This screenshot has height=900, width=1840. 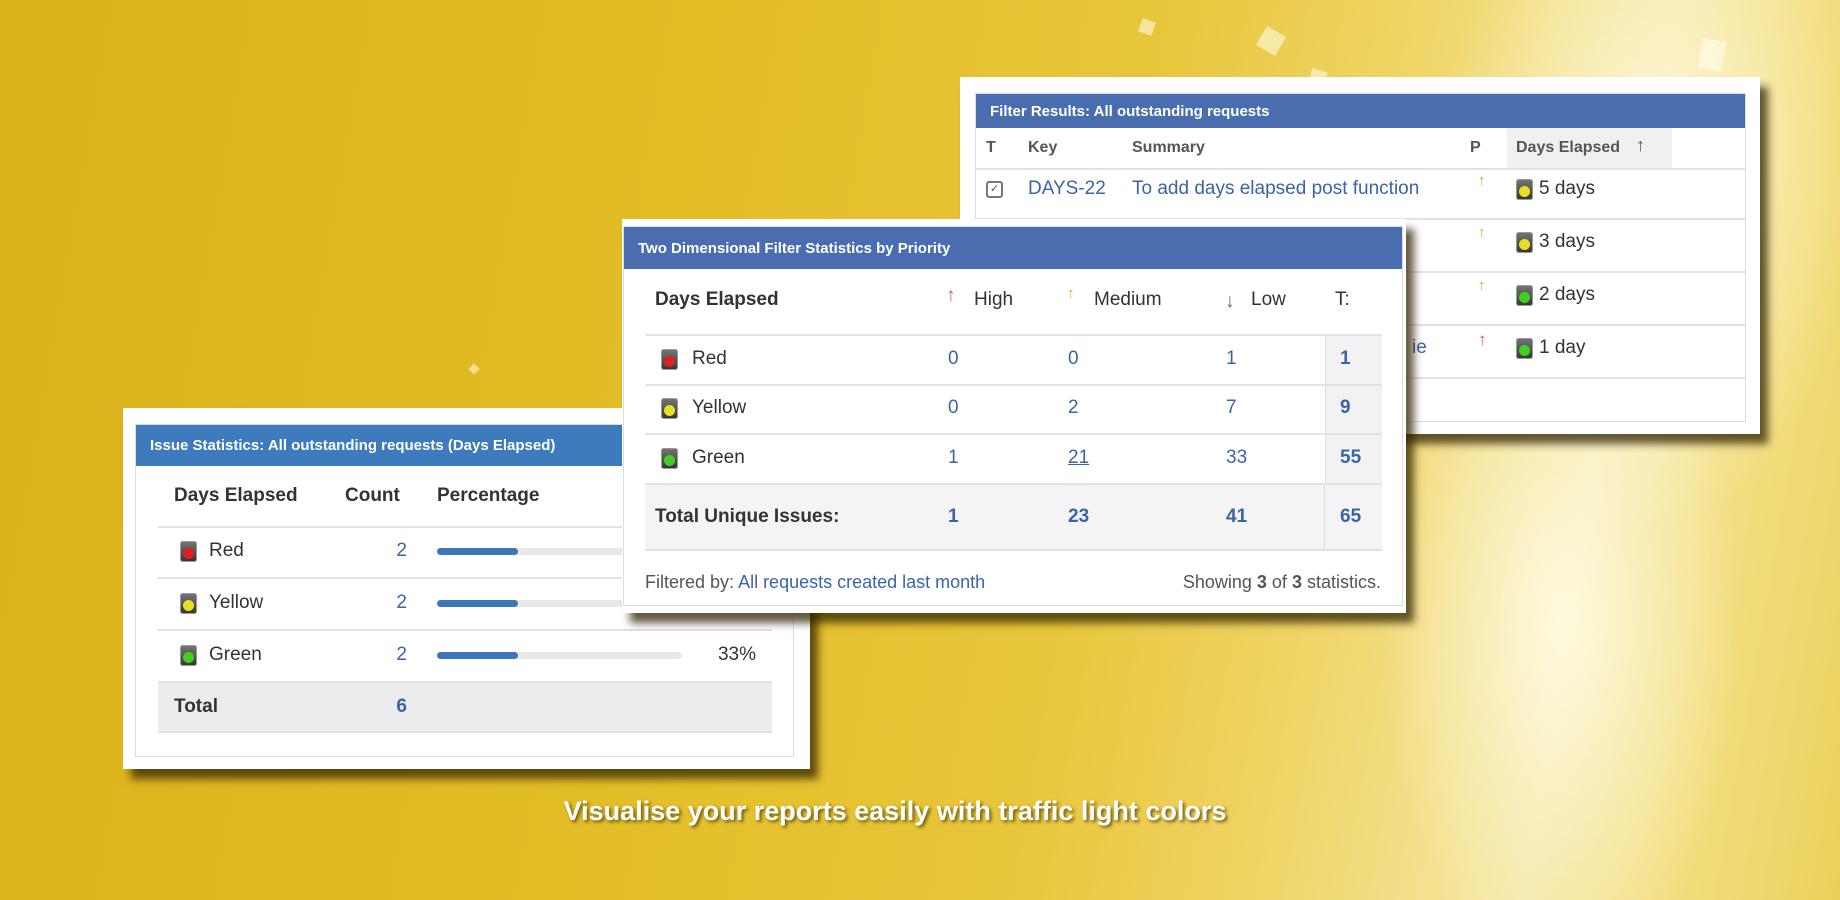 What do you see at coordinates (1268, 299) in the screenshot?
I see `column-header-low: Low` at bounding box center [1268, 299].